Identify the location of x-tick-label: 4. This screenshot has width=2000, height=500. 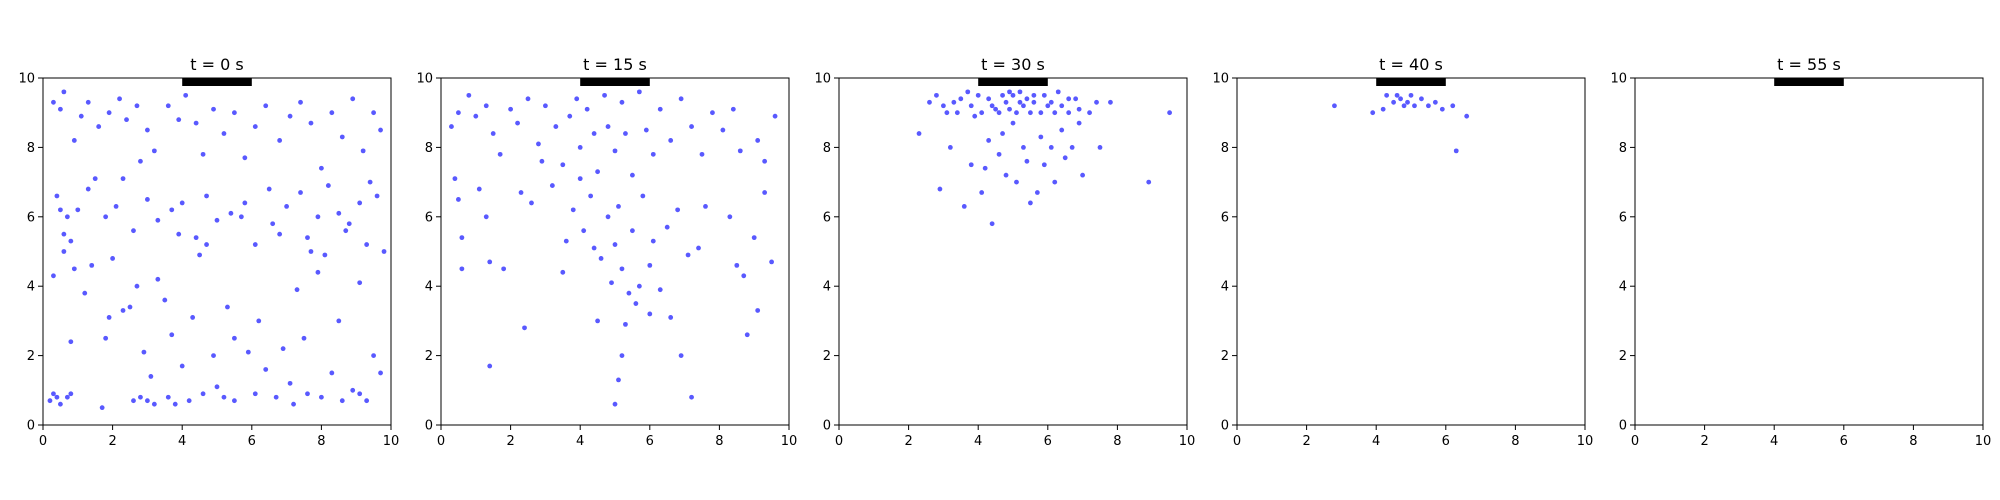
(580, 441).